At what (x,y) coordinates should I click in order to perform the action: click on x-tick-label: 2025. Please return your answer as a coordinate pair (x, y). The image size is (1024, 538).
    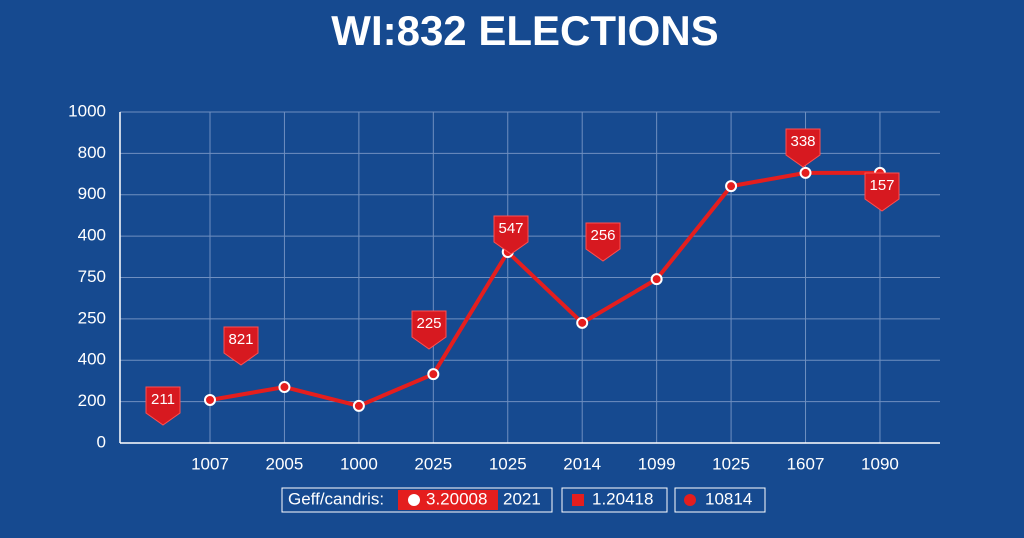
    Looking at the image, I should click on (433, 463).